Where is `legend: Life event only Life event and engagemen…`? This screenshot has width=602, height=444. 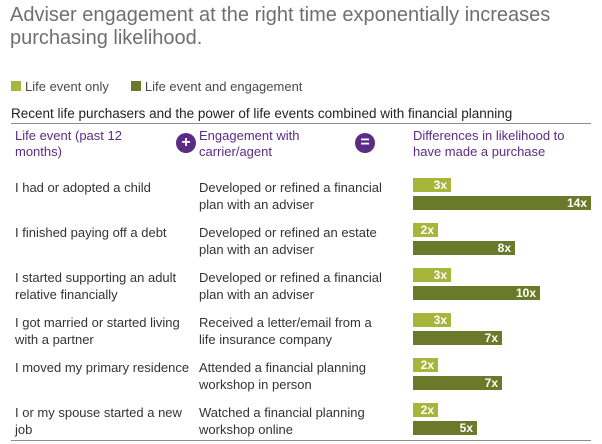
legend: Life event only Life event and engagemen… is located at coordinates (167, 86).